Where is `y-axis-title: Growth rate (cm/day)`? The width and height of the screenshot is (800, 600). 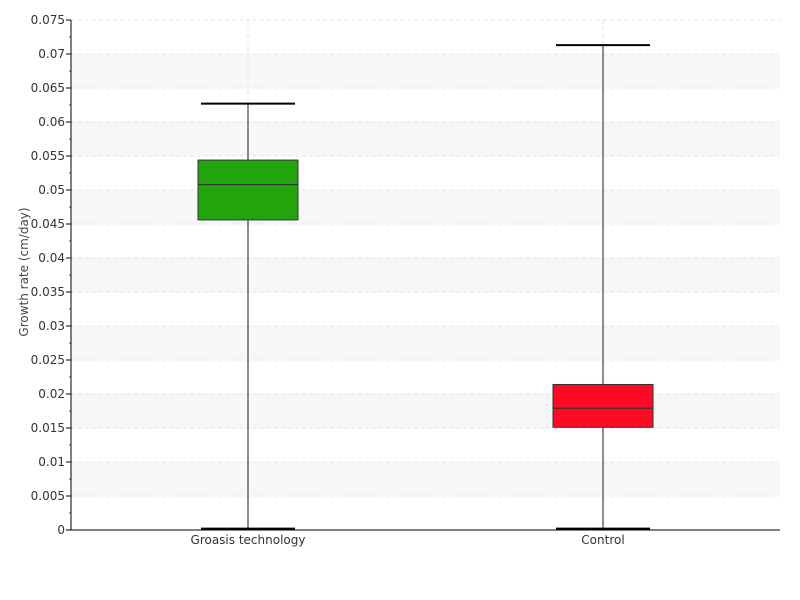 y-axis-title: Growth rate (cm/day) is located at coordinates (24, 271).